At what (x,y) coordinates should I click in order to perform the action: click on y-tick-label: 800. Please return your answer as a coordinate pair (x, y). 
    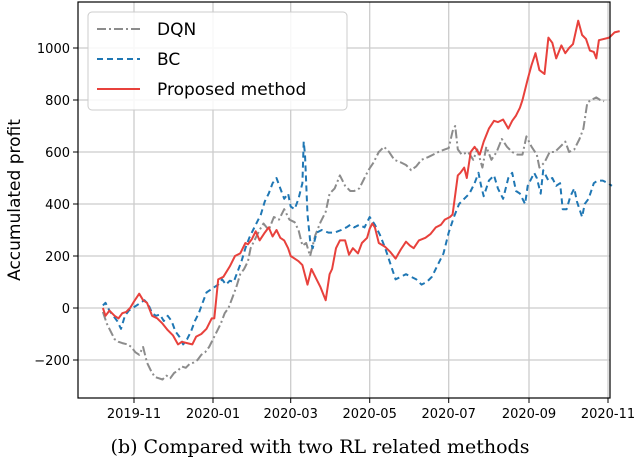
    Looking at the image, I should click on (57, 101).